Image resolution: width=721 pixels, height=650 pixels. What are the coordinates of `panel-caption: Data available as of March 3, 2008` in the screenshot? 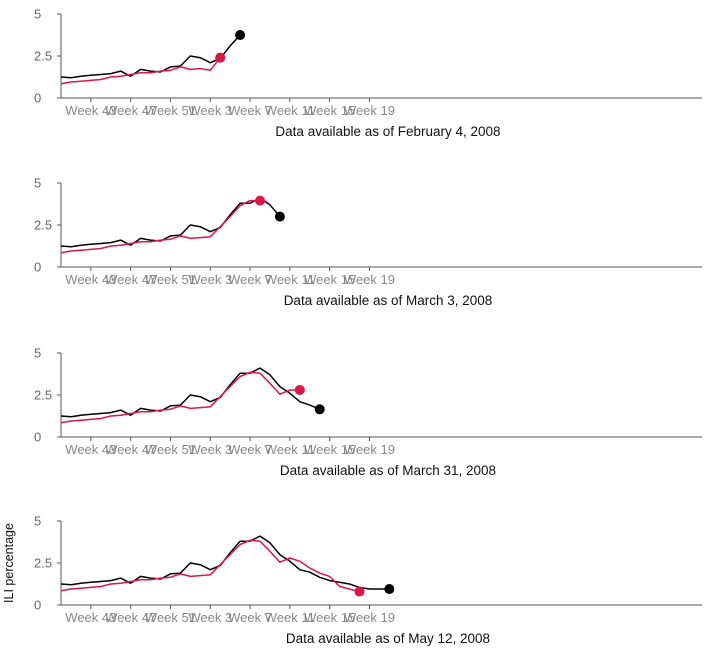 It's located at (388, 300).